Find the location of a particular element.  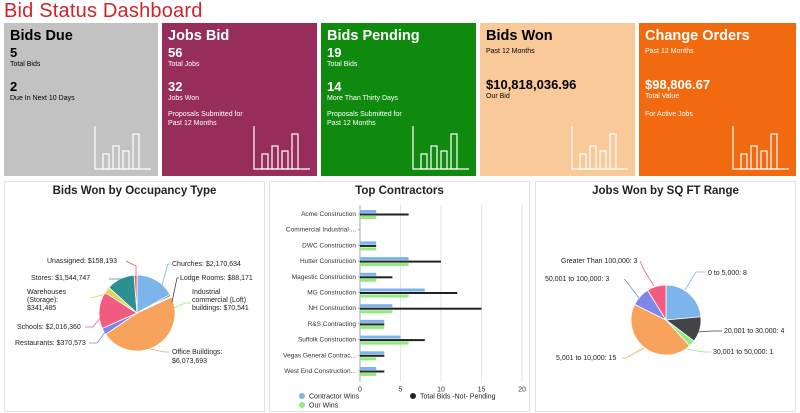

label-office-2: $6,073,693 is located at coordinates (189, 361).